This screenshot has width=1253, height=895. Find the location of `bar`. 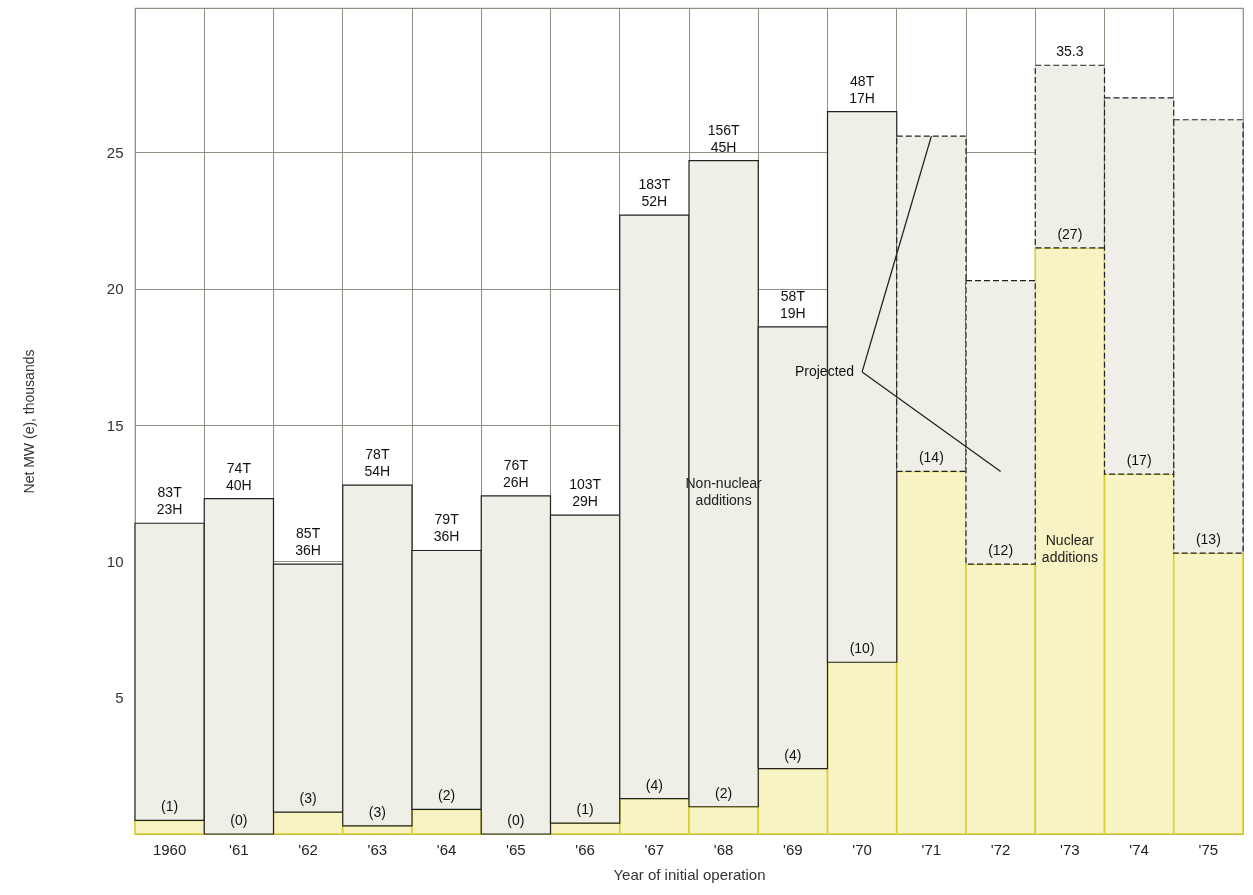

bar is located at coordinates (170, 827).